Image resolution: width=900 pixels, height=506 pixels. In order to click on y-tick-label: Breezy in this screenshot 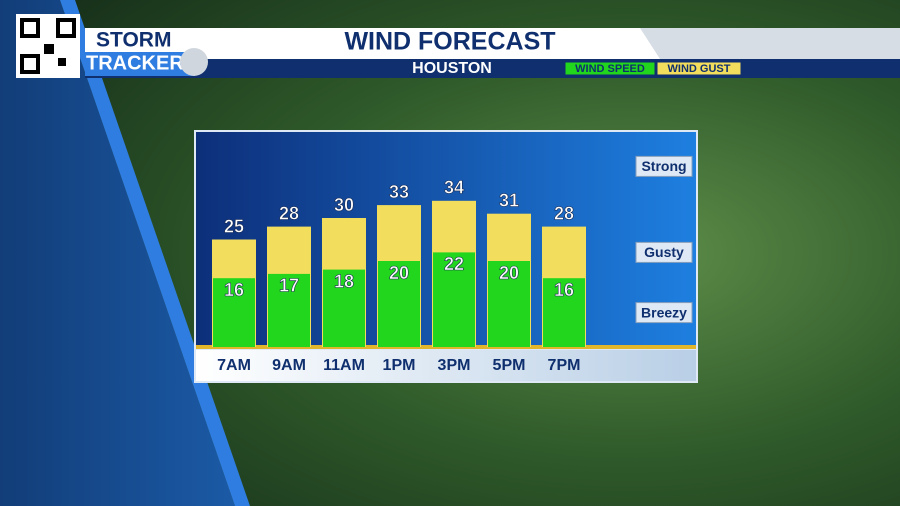, I will do `click(664, 312)`.